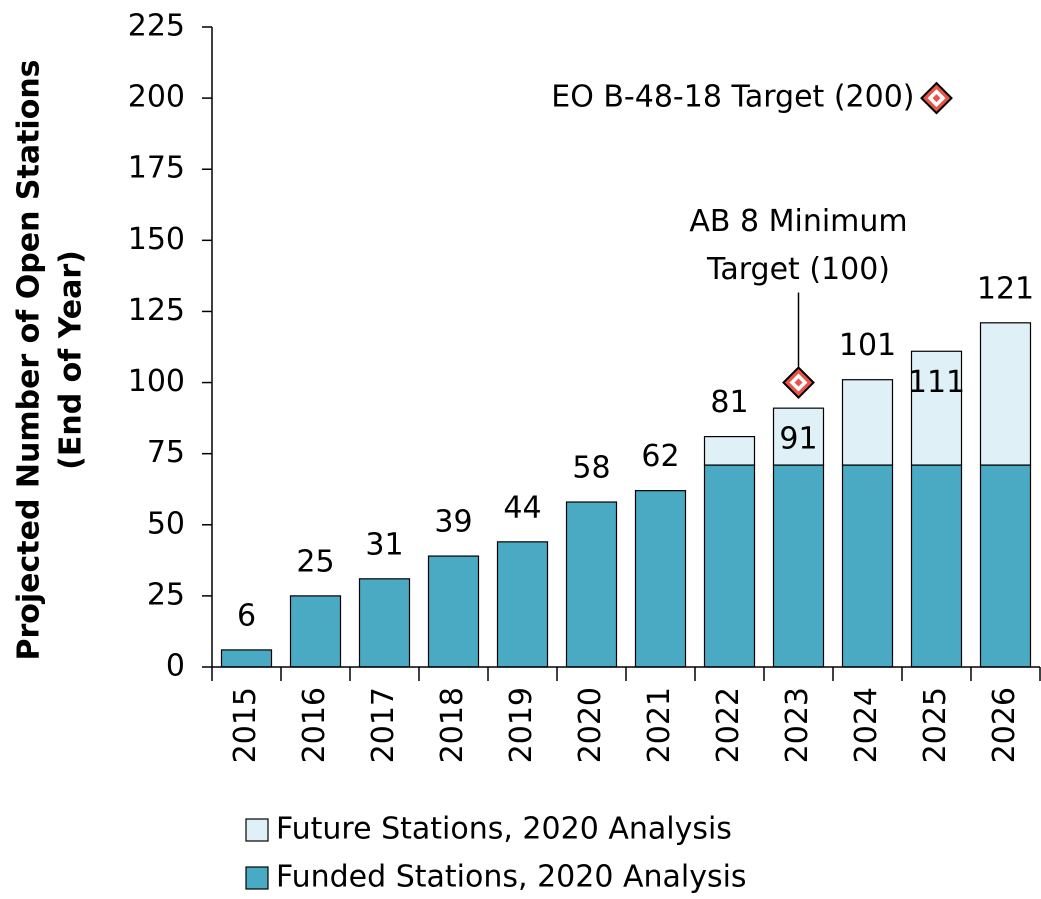 This screenshot has width=1041, height=899. I want to click on target-label: Target (100), so click(798, 269).